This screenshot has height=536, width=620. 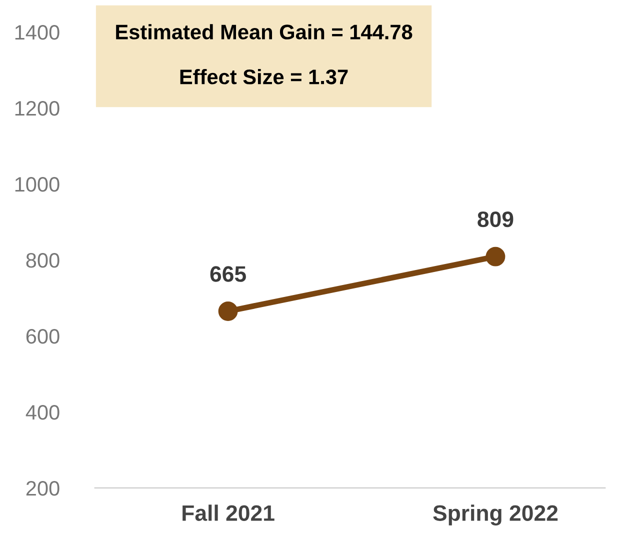 I want to click on y-tick-label: 600, so click(x=43, y=336).